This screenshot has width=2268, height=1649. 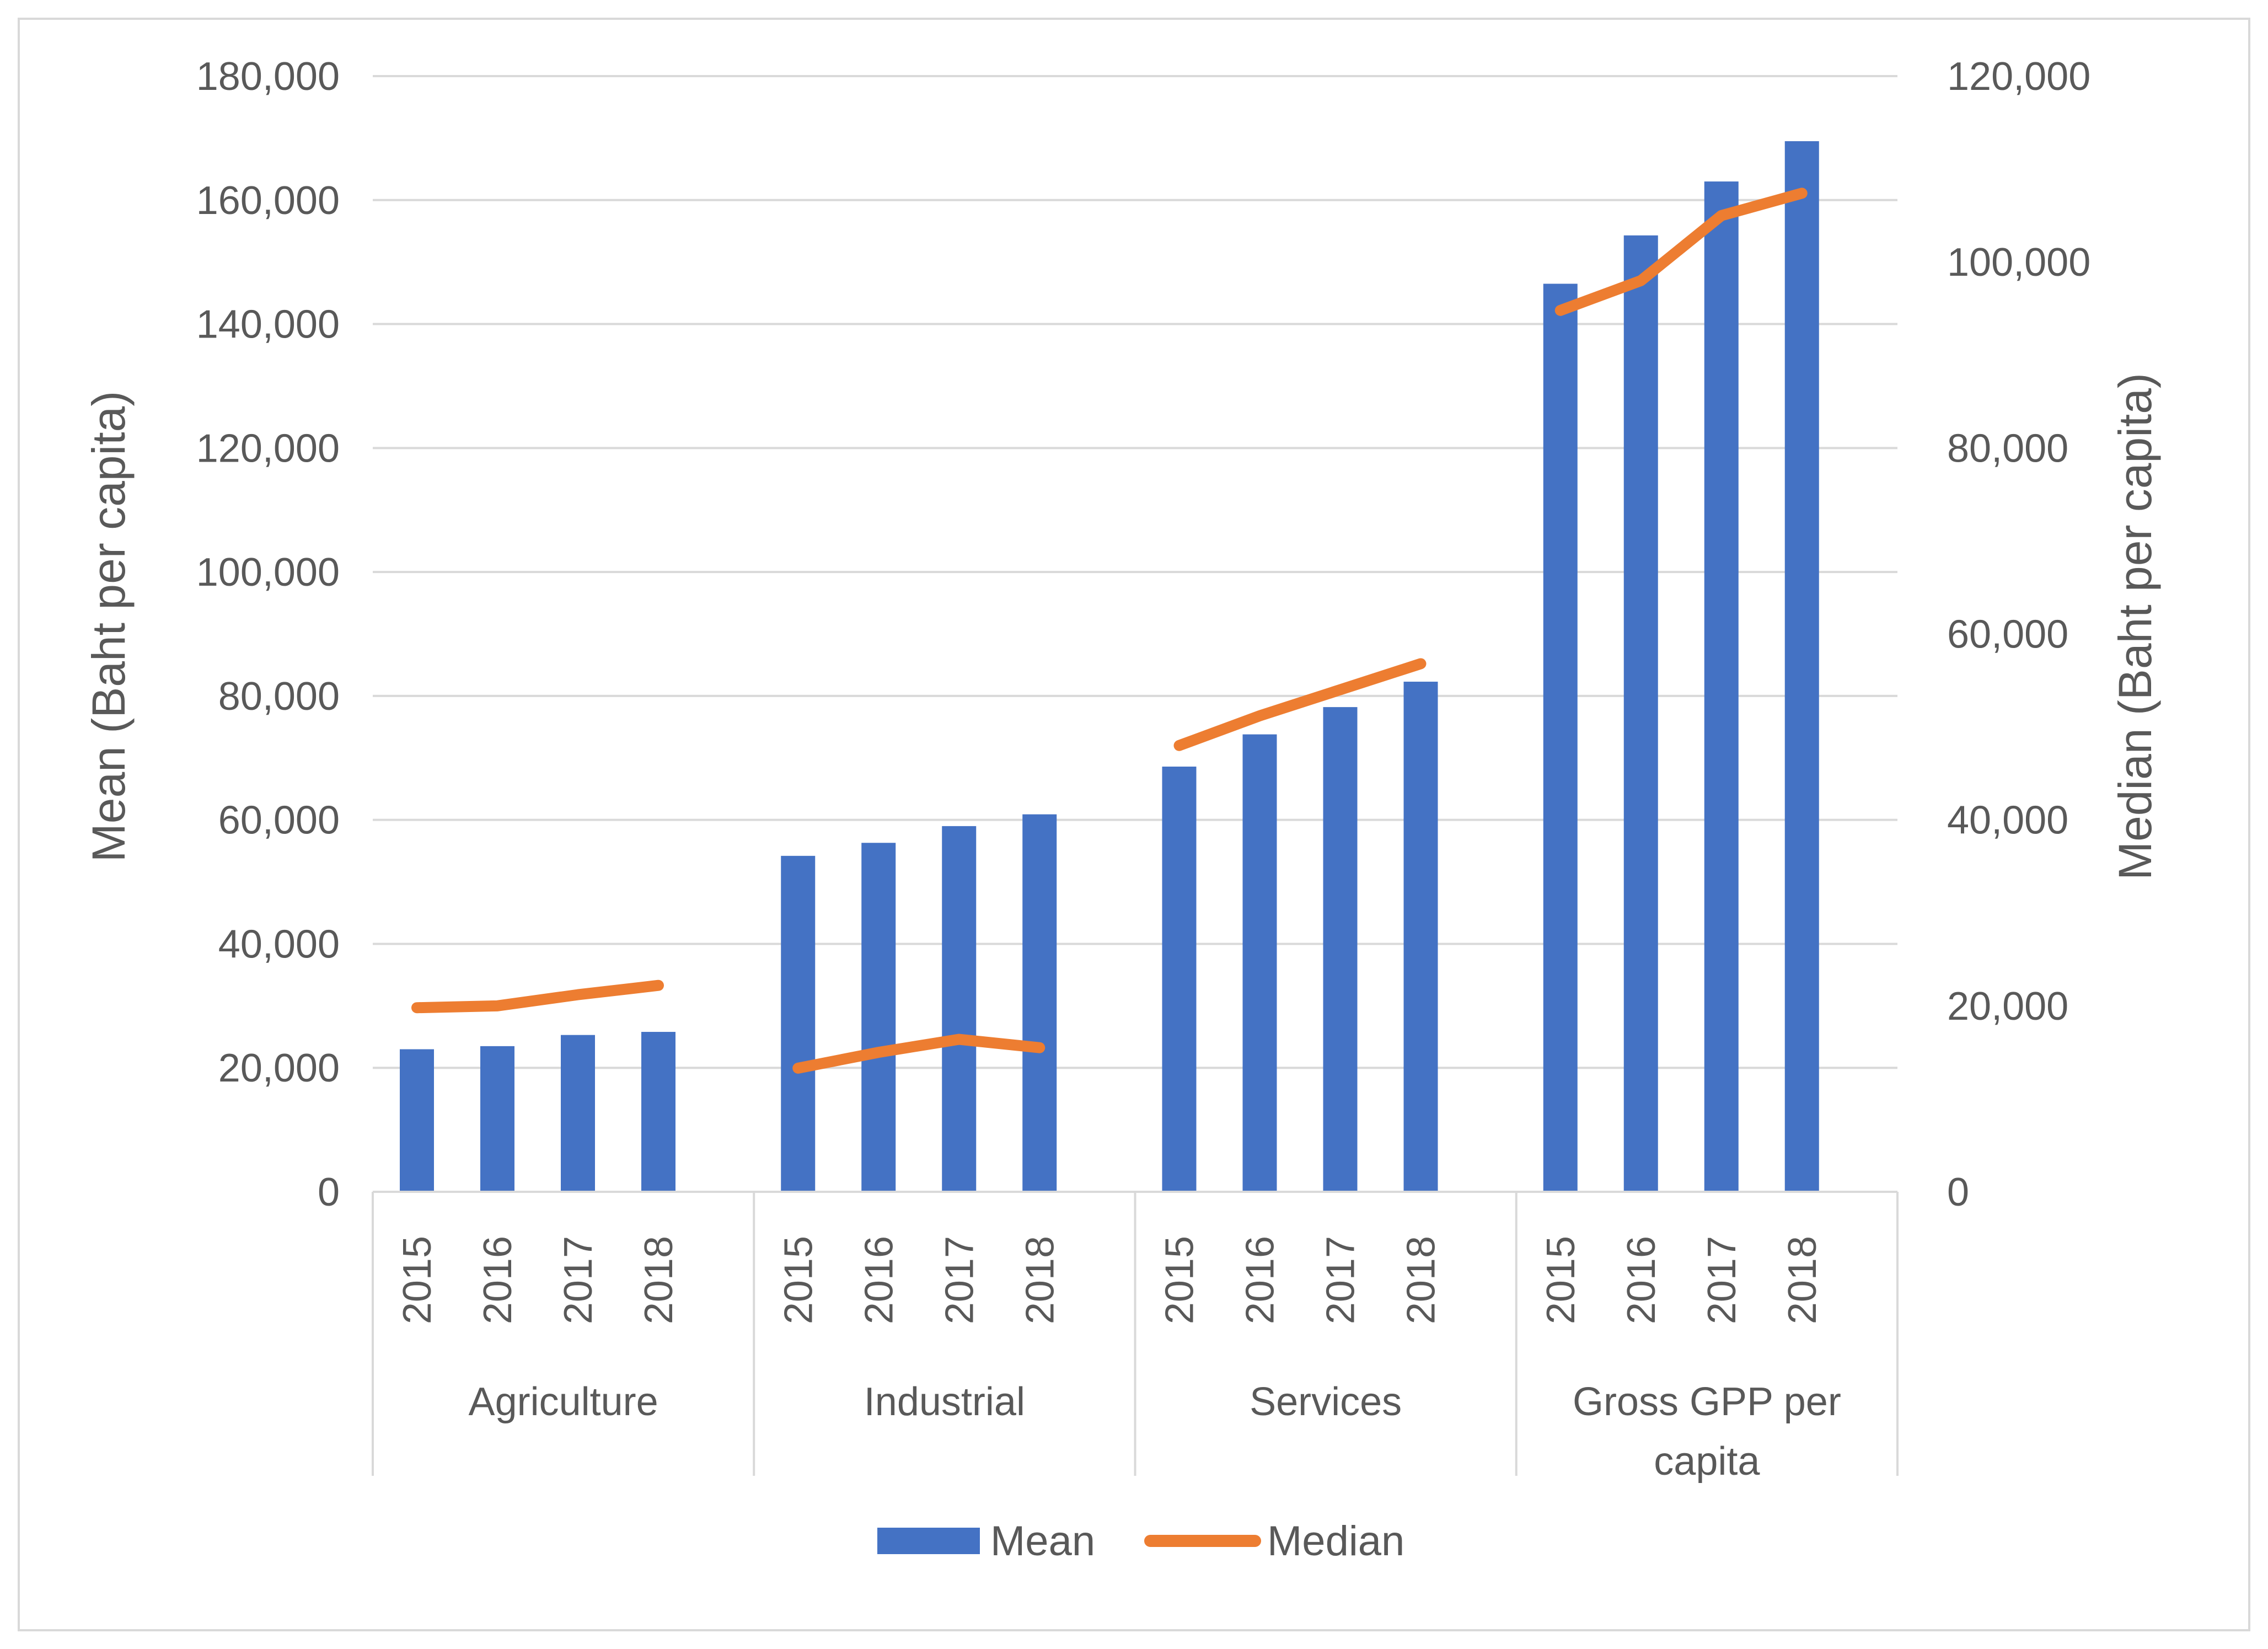 I want to click on left-tick-label: 60,000, so click(x=279, y=821).